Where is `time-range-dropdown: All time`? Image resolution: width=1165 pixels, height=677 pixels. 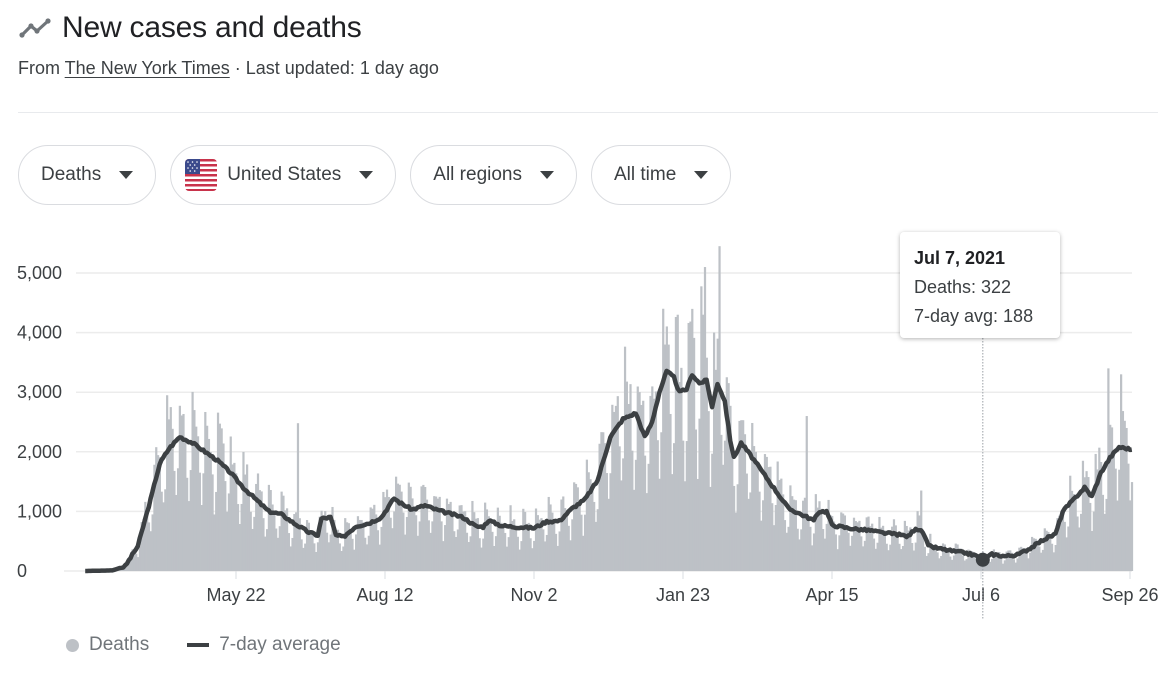 time-range-dropdown: All time is located at coordinates (661, 175).